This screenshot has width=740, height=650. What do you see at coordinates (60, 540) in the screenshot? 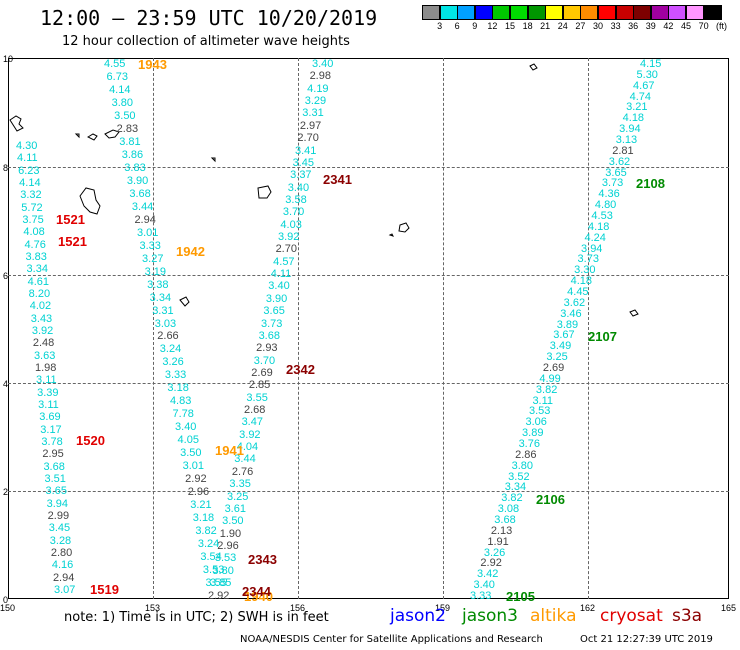
I see `wave-height-value: 3.28` at bounding box center [60, 540].